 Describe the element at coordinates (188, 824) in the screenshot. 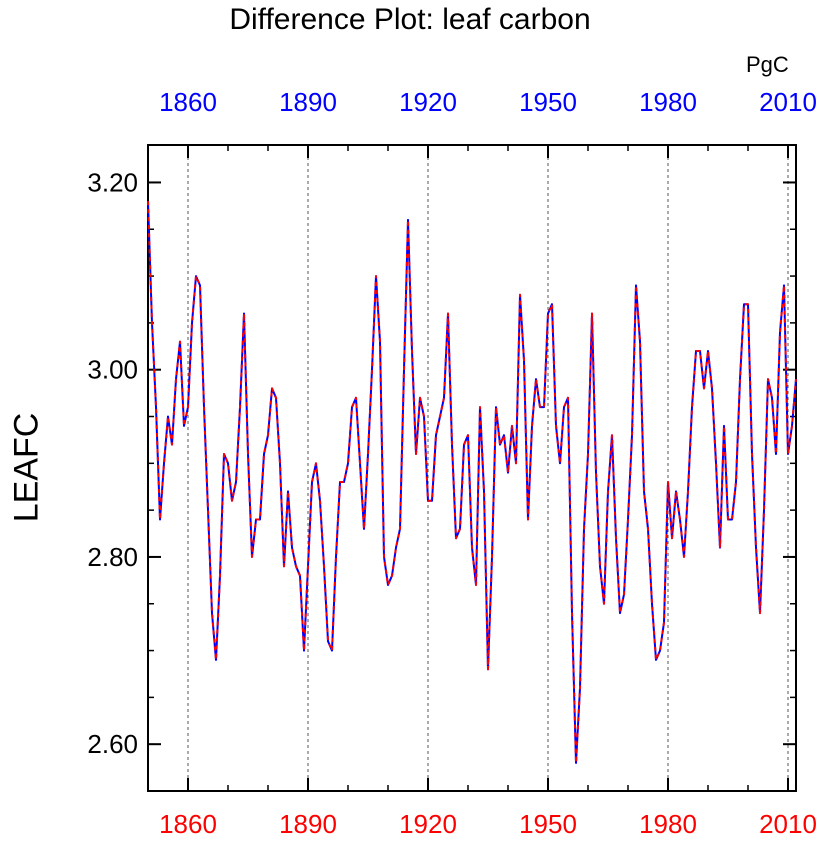

I see `x-tick-label-bottom: 1860` at that location.